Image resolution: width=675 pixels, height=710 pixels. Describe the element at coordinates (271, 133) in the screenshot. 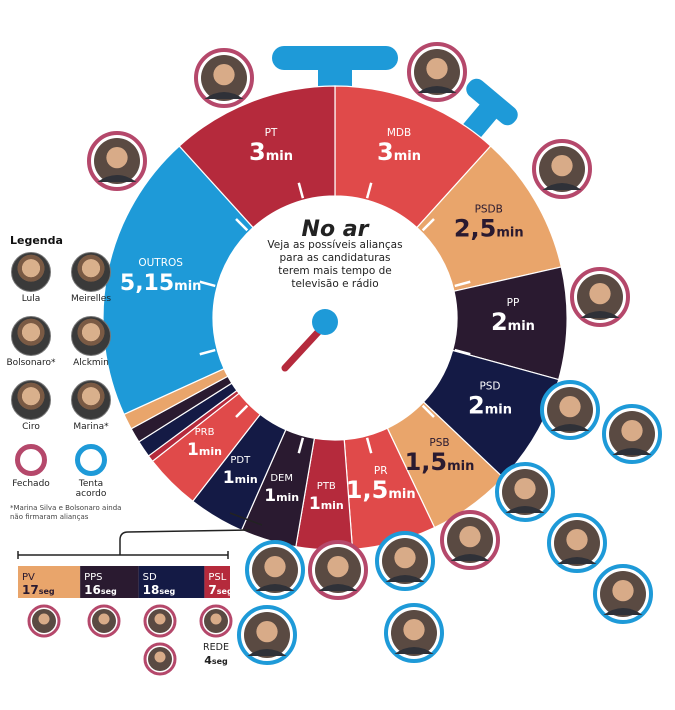

I see `slice-party-pt: PT` at that location.